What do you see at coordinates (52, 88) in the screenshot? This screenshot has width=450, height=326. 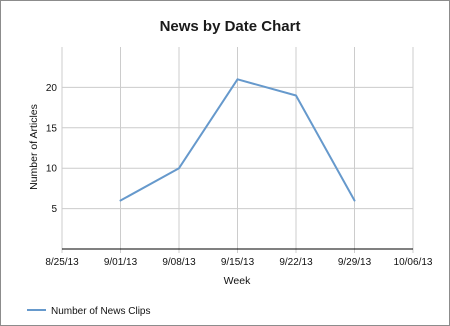 I see `y-tick-label: 20` at bounding box center [52, 88].